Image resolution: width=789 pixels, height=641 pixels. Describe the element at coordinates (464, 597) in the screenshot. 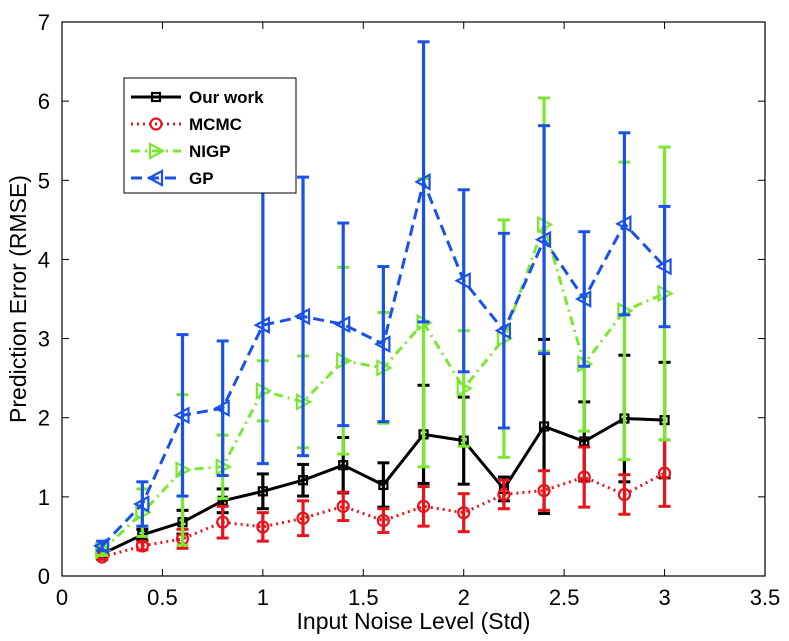

I see `x-tick-label: 2` at that location.